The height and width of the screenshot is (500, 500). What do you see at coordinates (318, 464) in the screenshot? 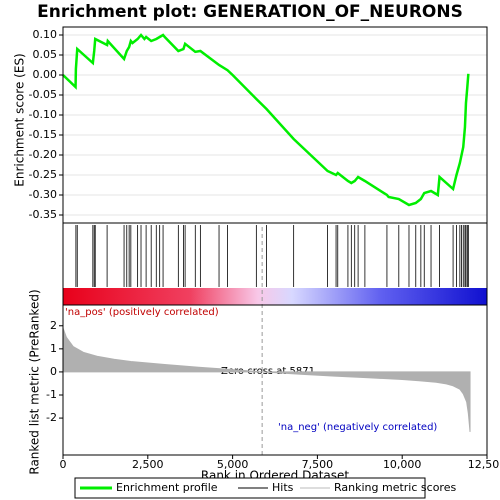
I see `x-tick-label: 7,500` at bounding box center [318, 464].